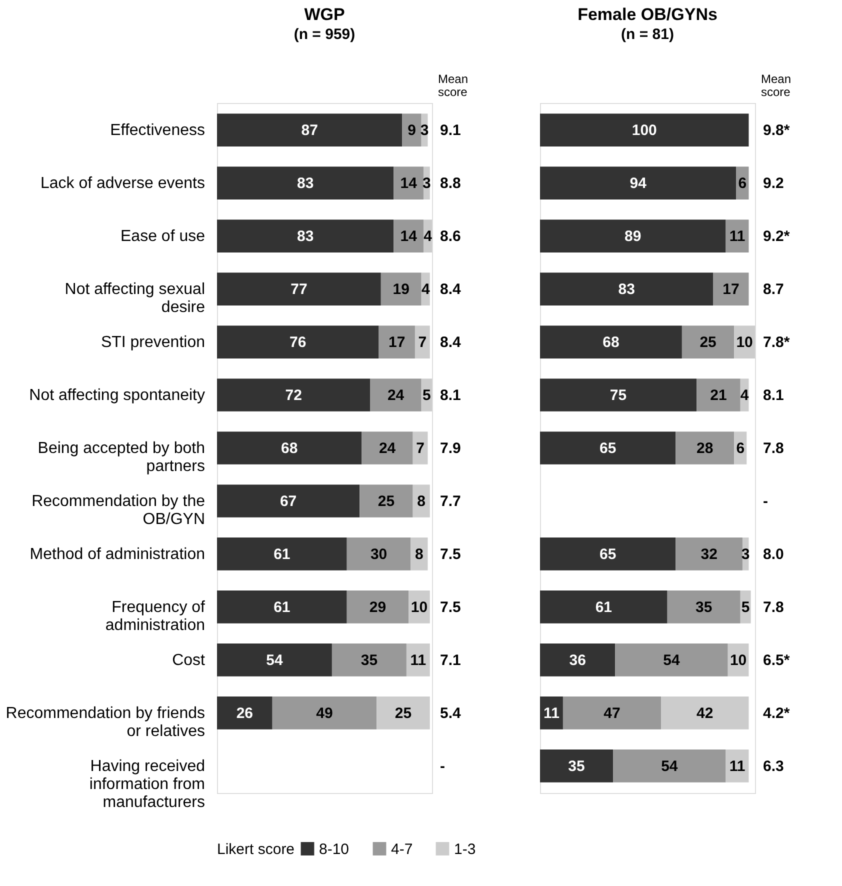  Describe the element at coordinates (607, 448) in the screenshot. I see `data-label: 65` at that location.